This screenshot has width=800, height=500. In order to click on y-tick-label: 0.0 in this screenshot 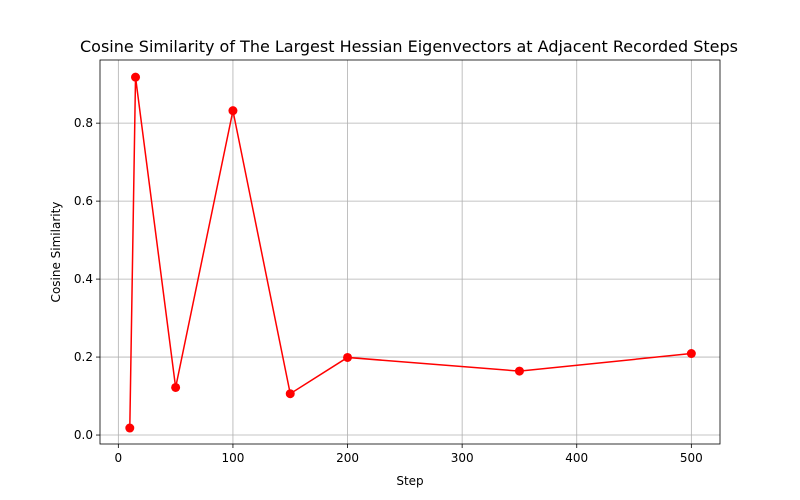, I will do `click(83, 435)`.